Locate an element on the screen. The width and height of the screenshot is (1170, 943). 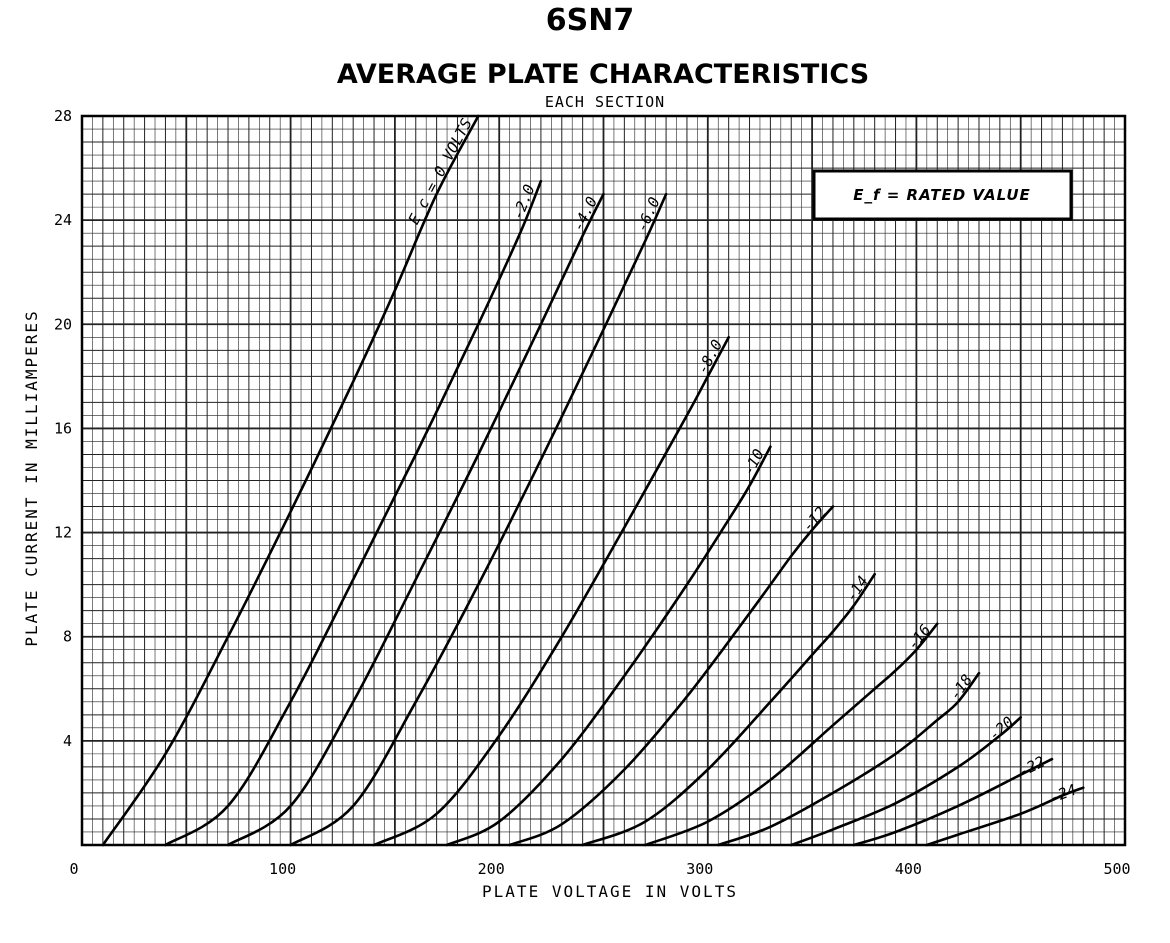
rated-value-note: E_f = RATED VALUE is located at coordinates (942, 195).